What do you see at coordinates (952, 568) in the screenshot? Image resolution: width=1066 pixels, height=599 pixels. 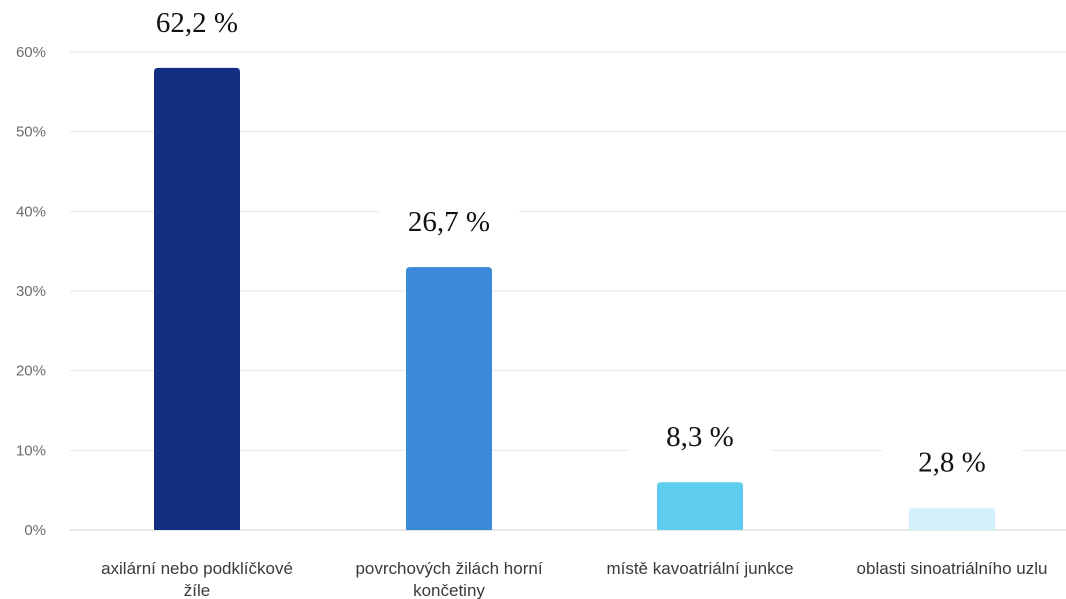 I see `x-category-label: oblasti sinoatriálního uzlu` at bounding box center [952, 568].